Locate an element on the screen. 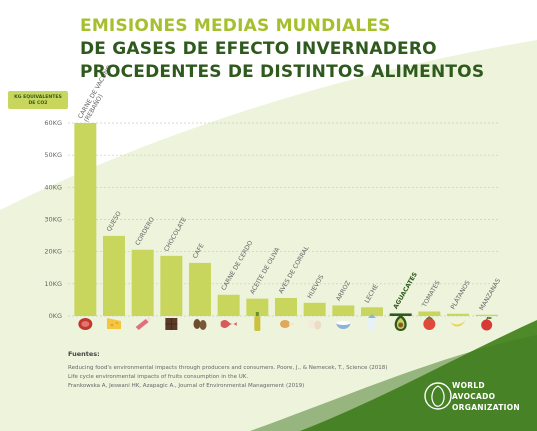  avocado-icon is located at coordinates (400, 323).